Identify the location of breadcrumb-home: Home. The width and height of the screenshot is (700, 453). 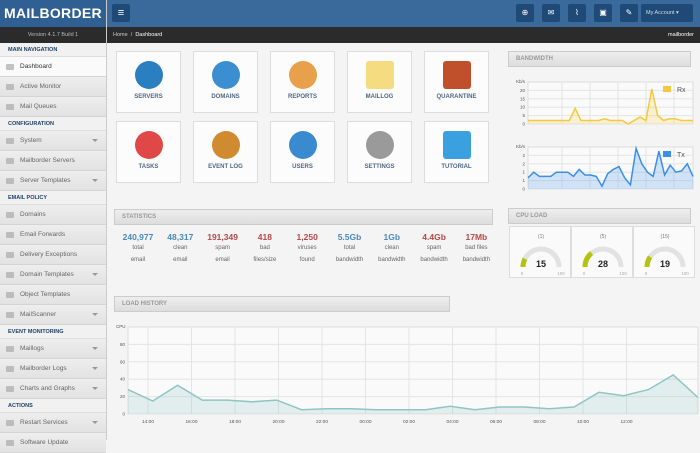
(120, 35).